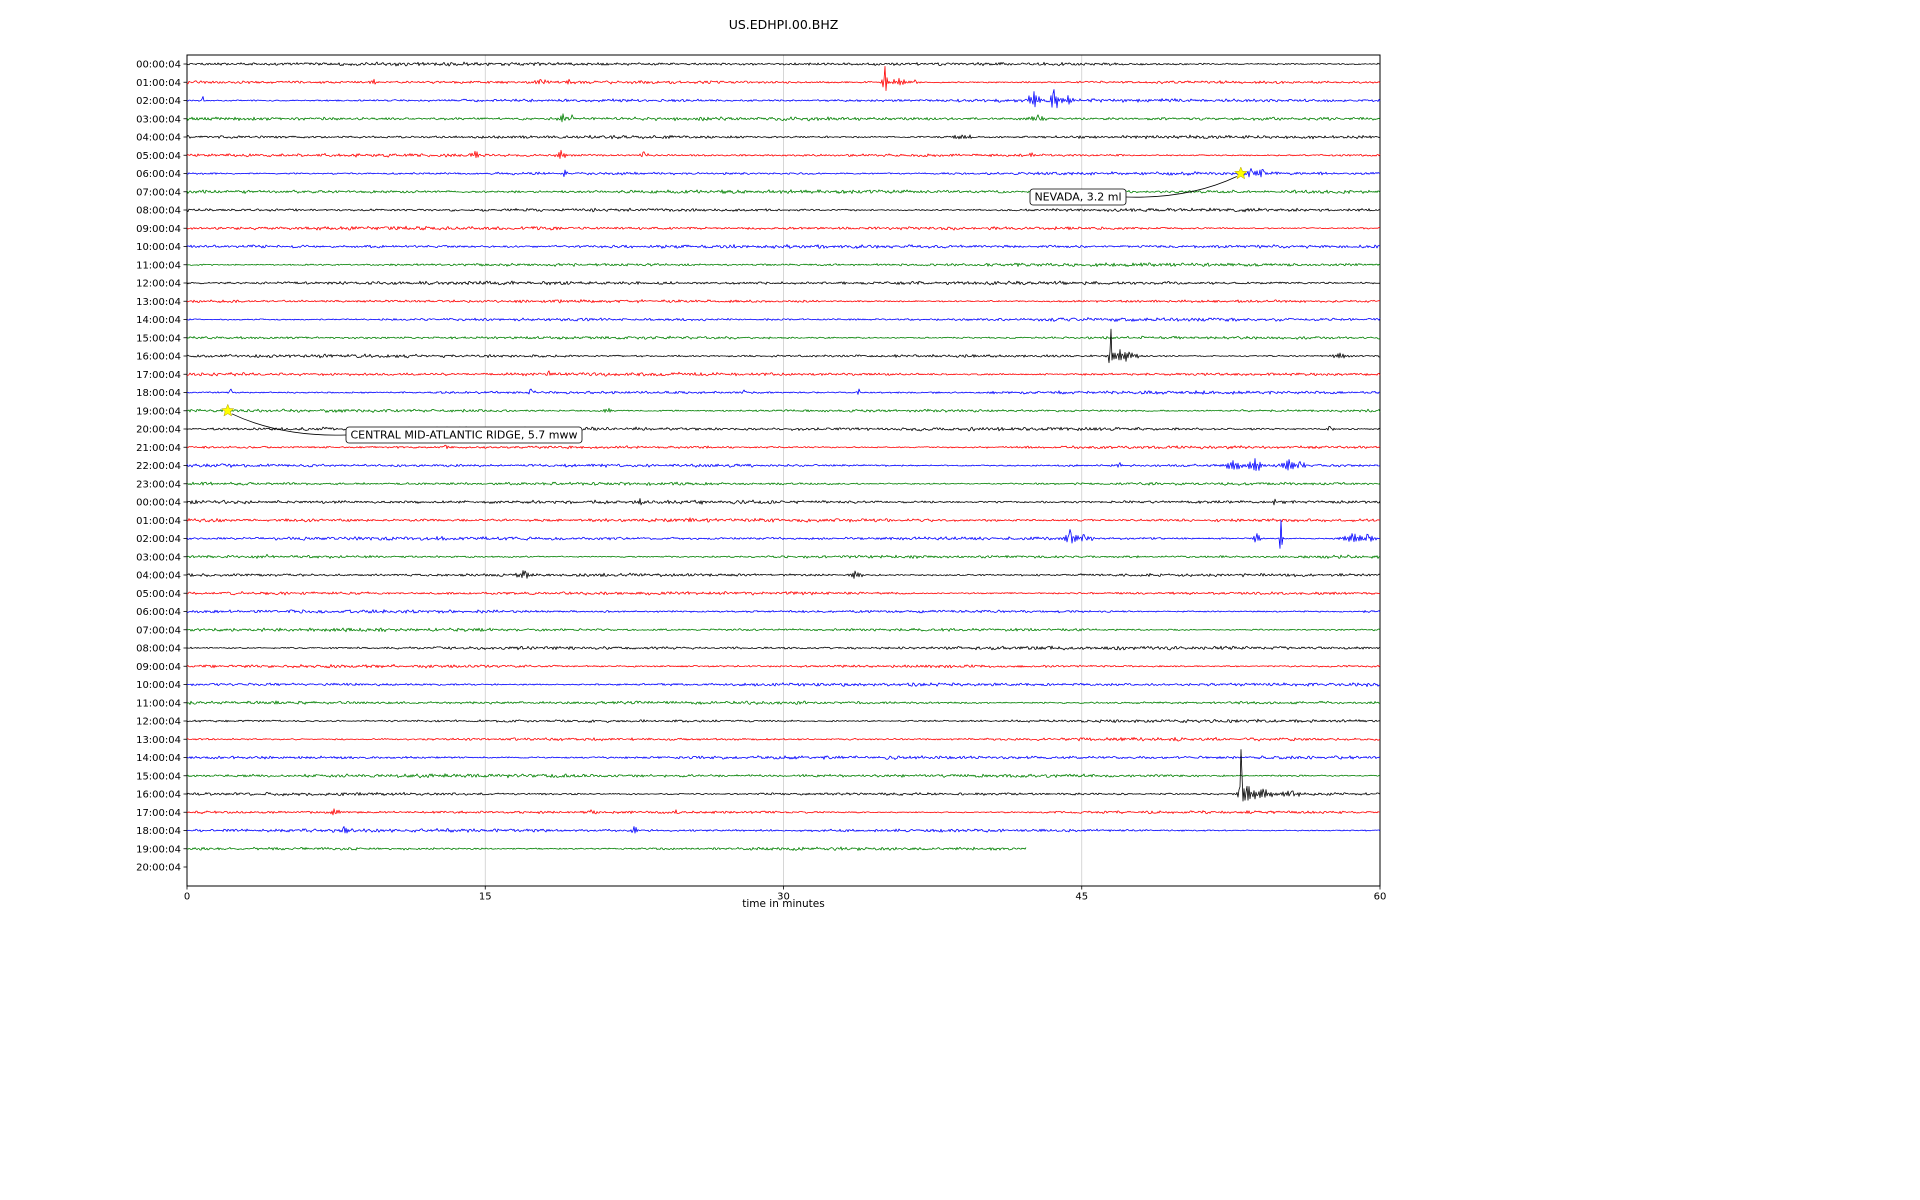  Describe the element at coordinates (783, 904) in the screenshot. I see `x-axis-label: time in minutes` at that location.